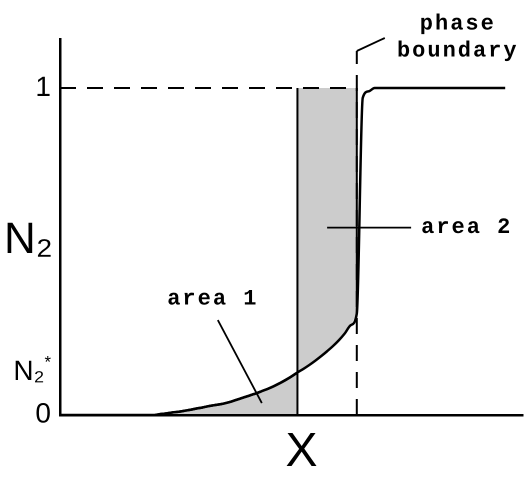  What do you see at coordinates (28, 239) in the screenshot?
I see `y-axis-title: N₂` at bounding box center [28, 239].